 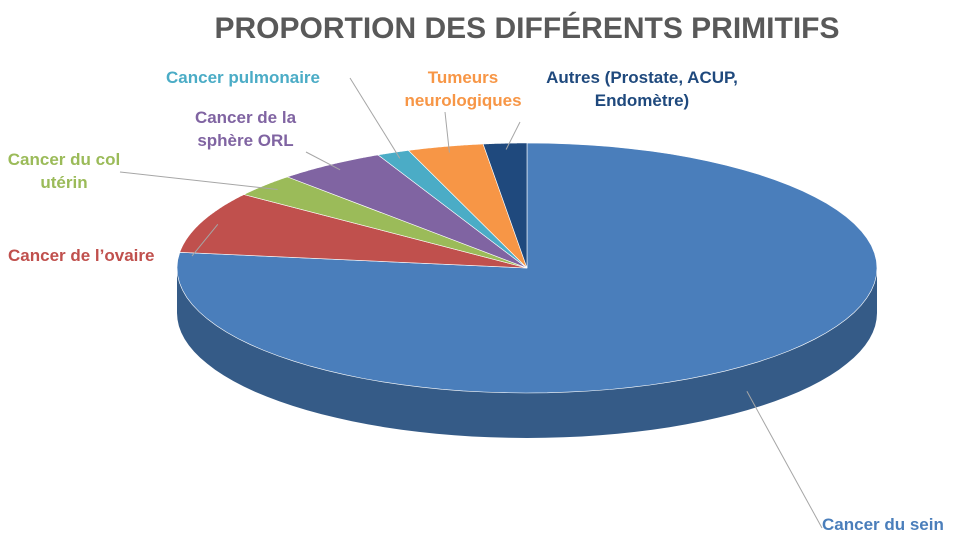 I want to click on slice-label: Cancer de la sphère ORL, so click(x=245, y=129).